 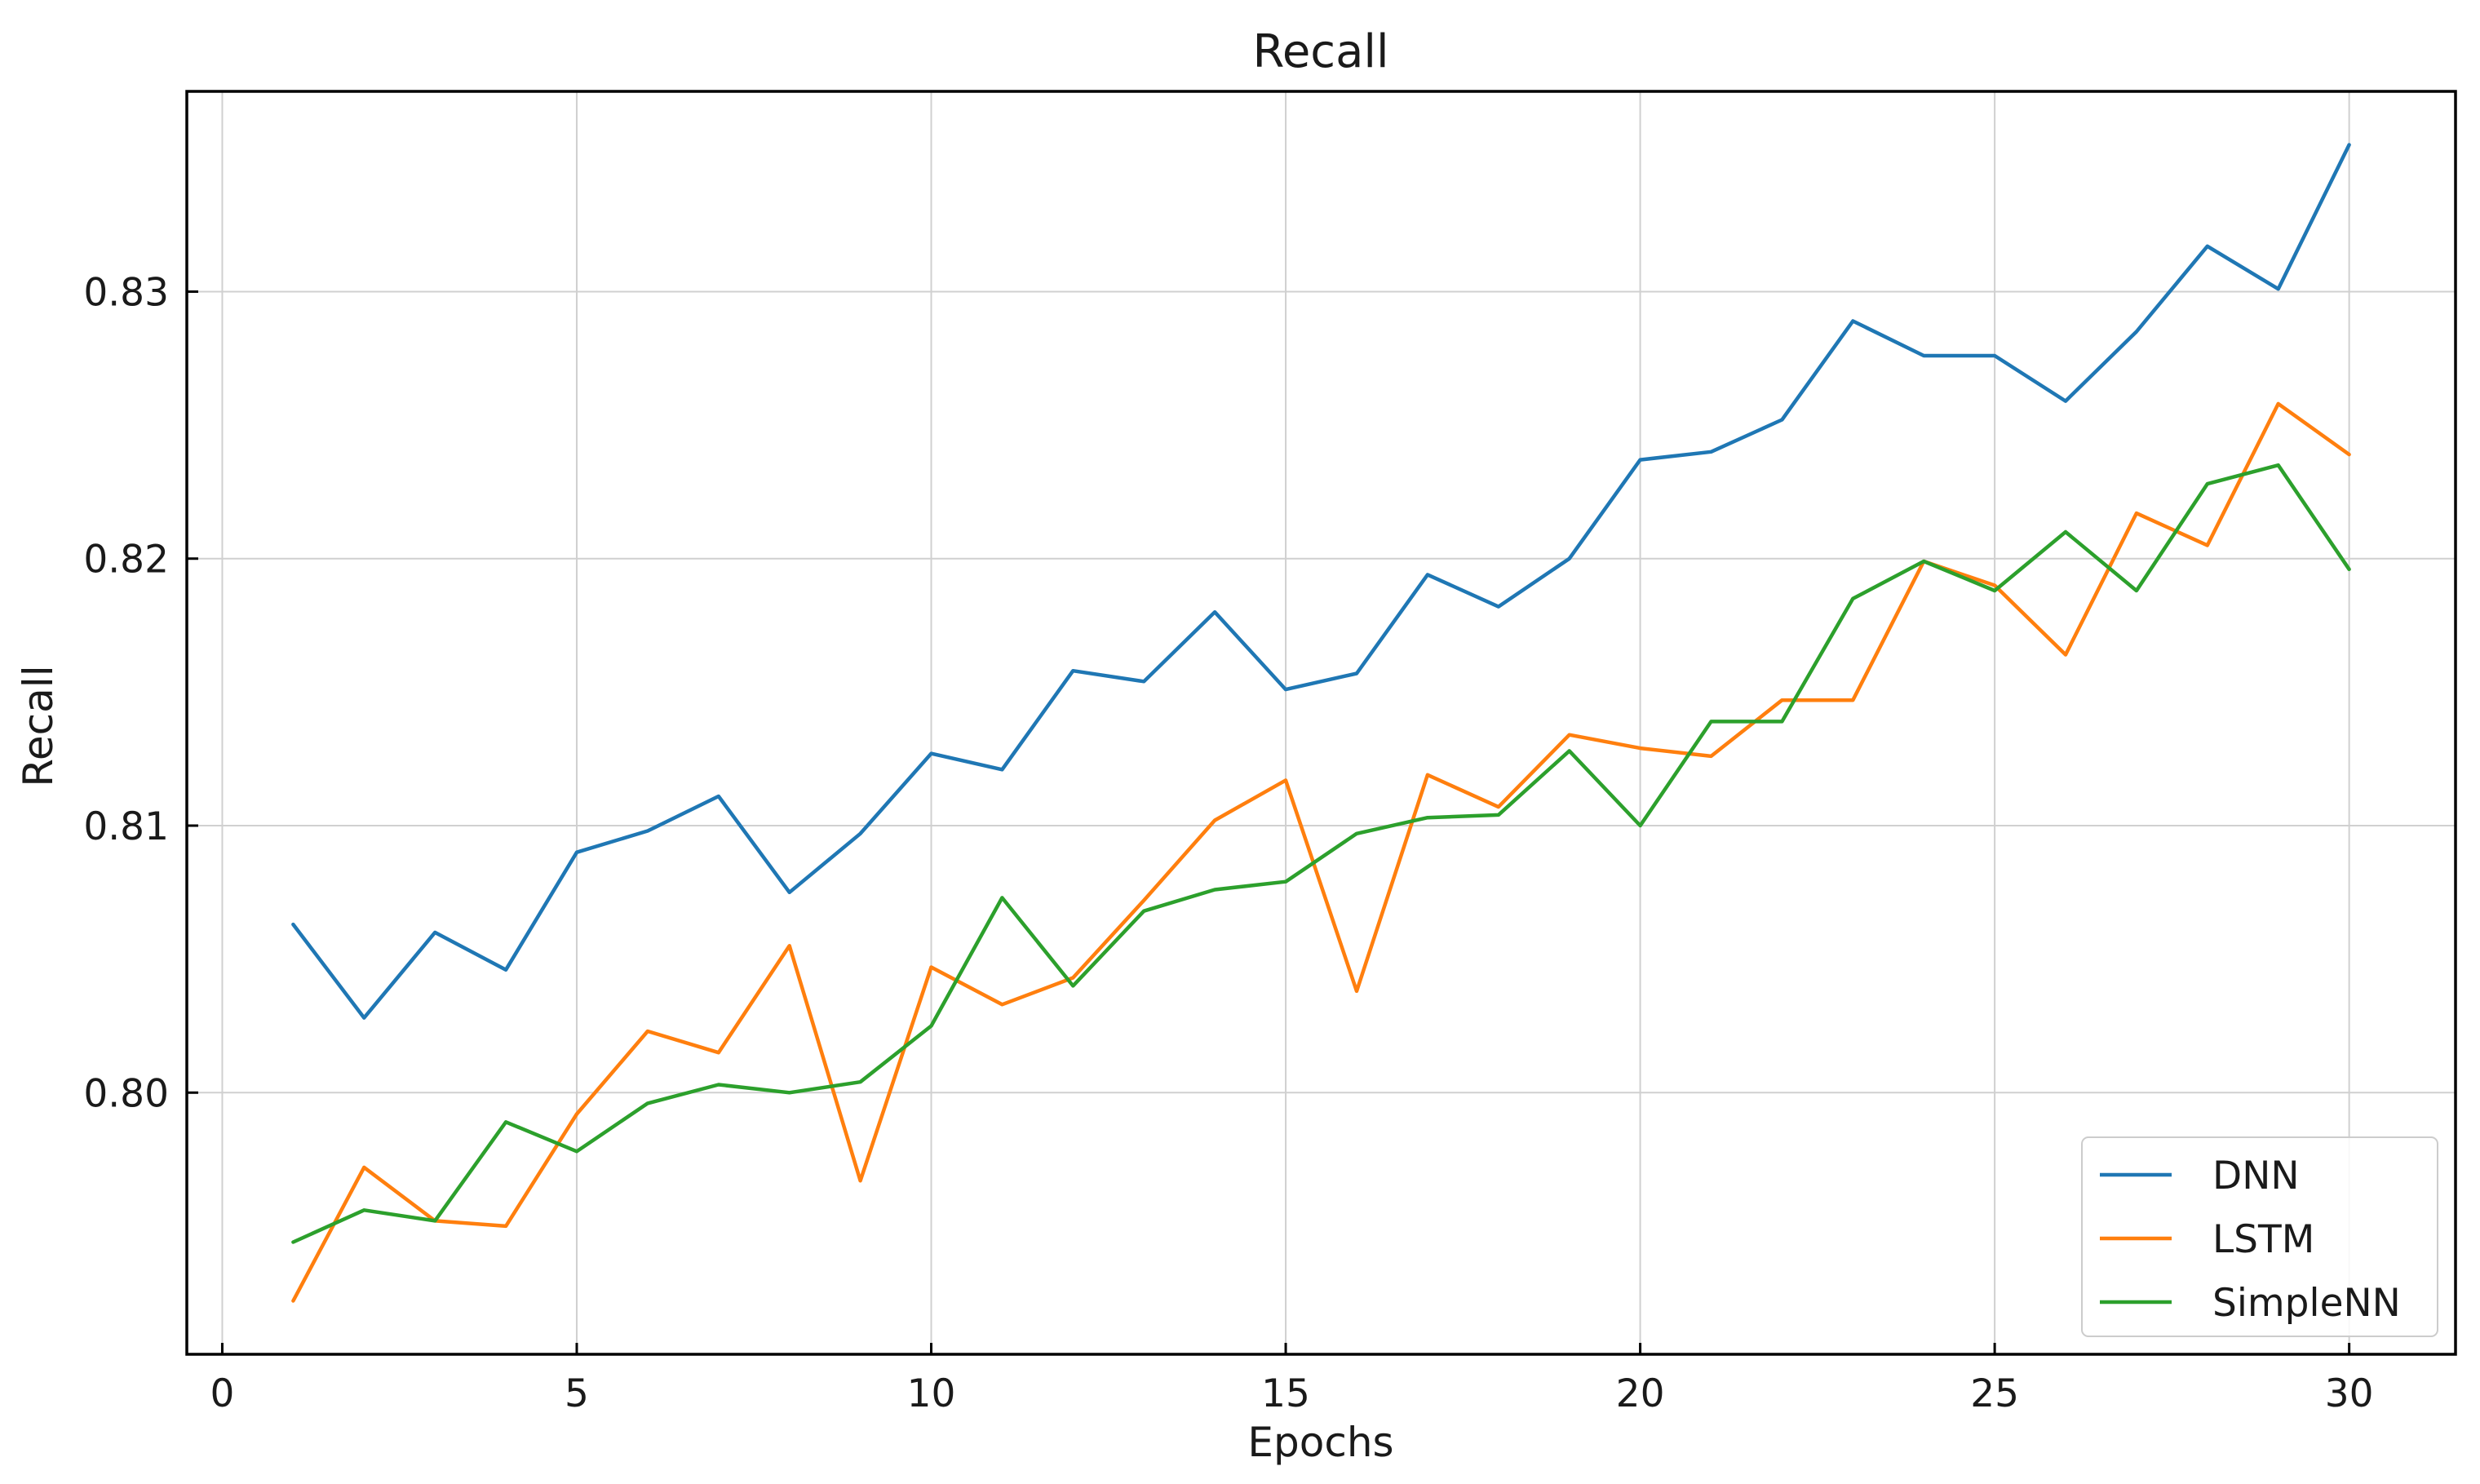 I want to click on x-tick-label: 25, so click(x=1994, y=1393).